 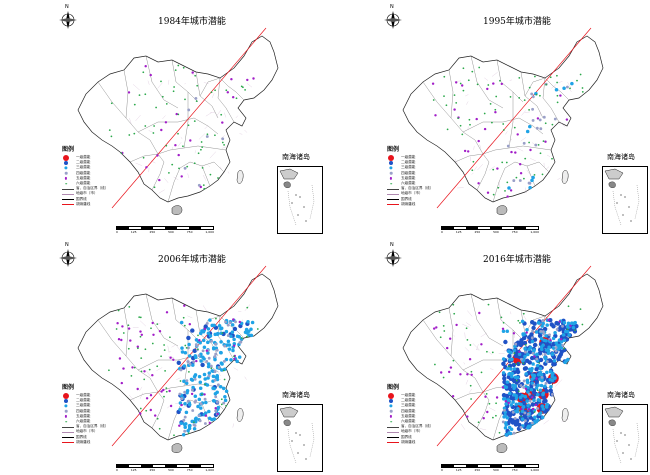 What do you see at coordinates (410, 193) in the screenshot?
I see `legend-item: 地级市（市）` at bounding box center [410, 193].